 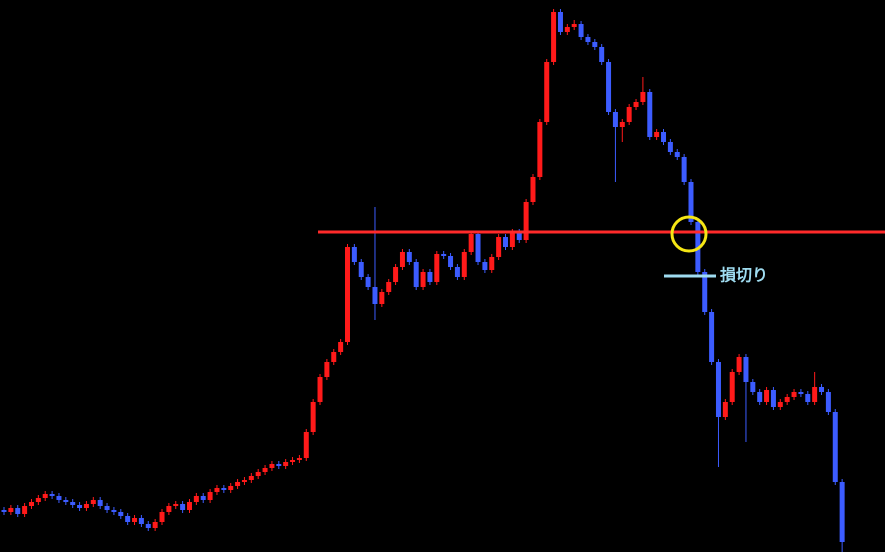 What do you see at coordinates (744, 275) in the screenshot?
I see `annotation-label: 損切り` at bounding box center [744, 275].